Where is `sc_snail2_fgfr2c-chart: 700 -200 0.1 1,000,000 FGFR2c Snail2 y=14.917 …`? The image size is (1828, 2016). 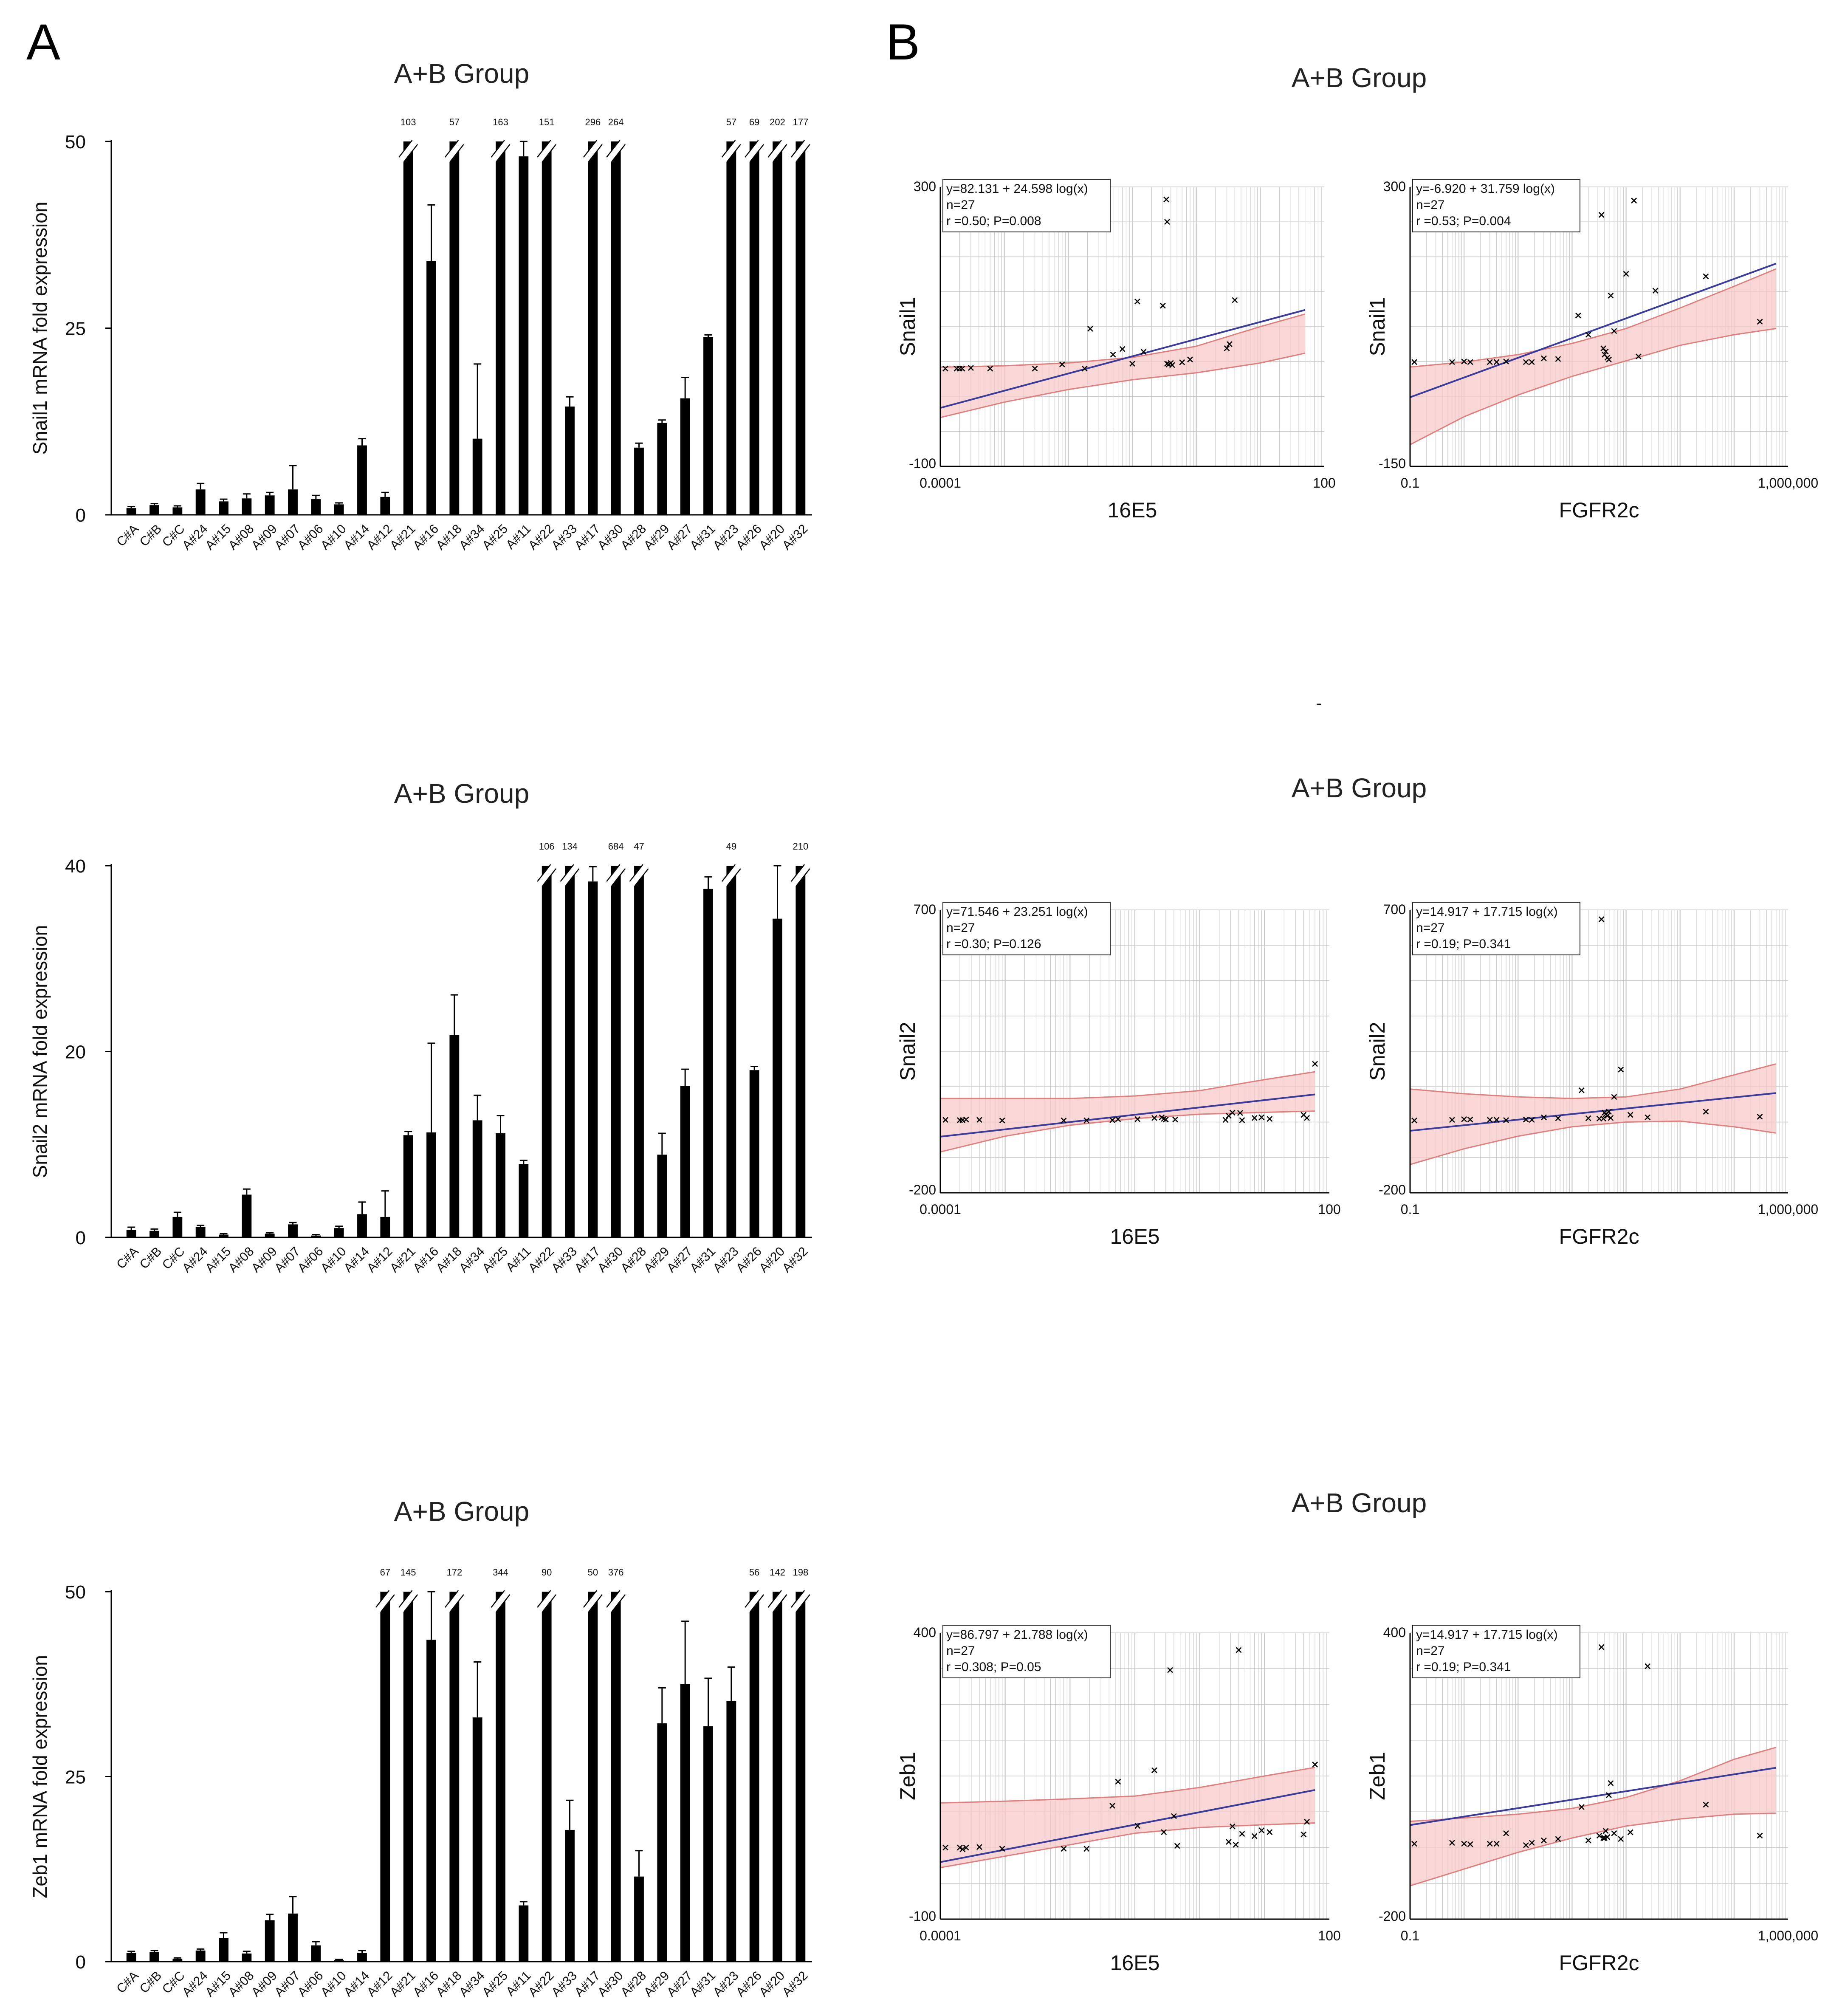 sc_snail2_fgfr2c-chart: 700 -200 0.1 1,000,000 FGFR2c Snail2 y=14.917 … is located at coordinates (1591, 1075).